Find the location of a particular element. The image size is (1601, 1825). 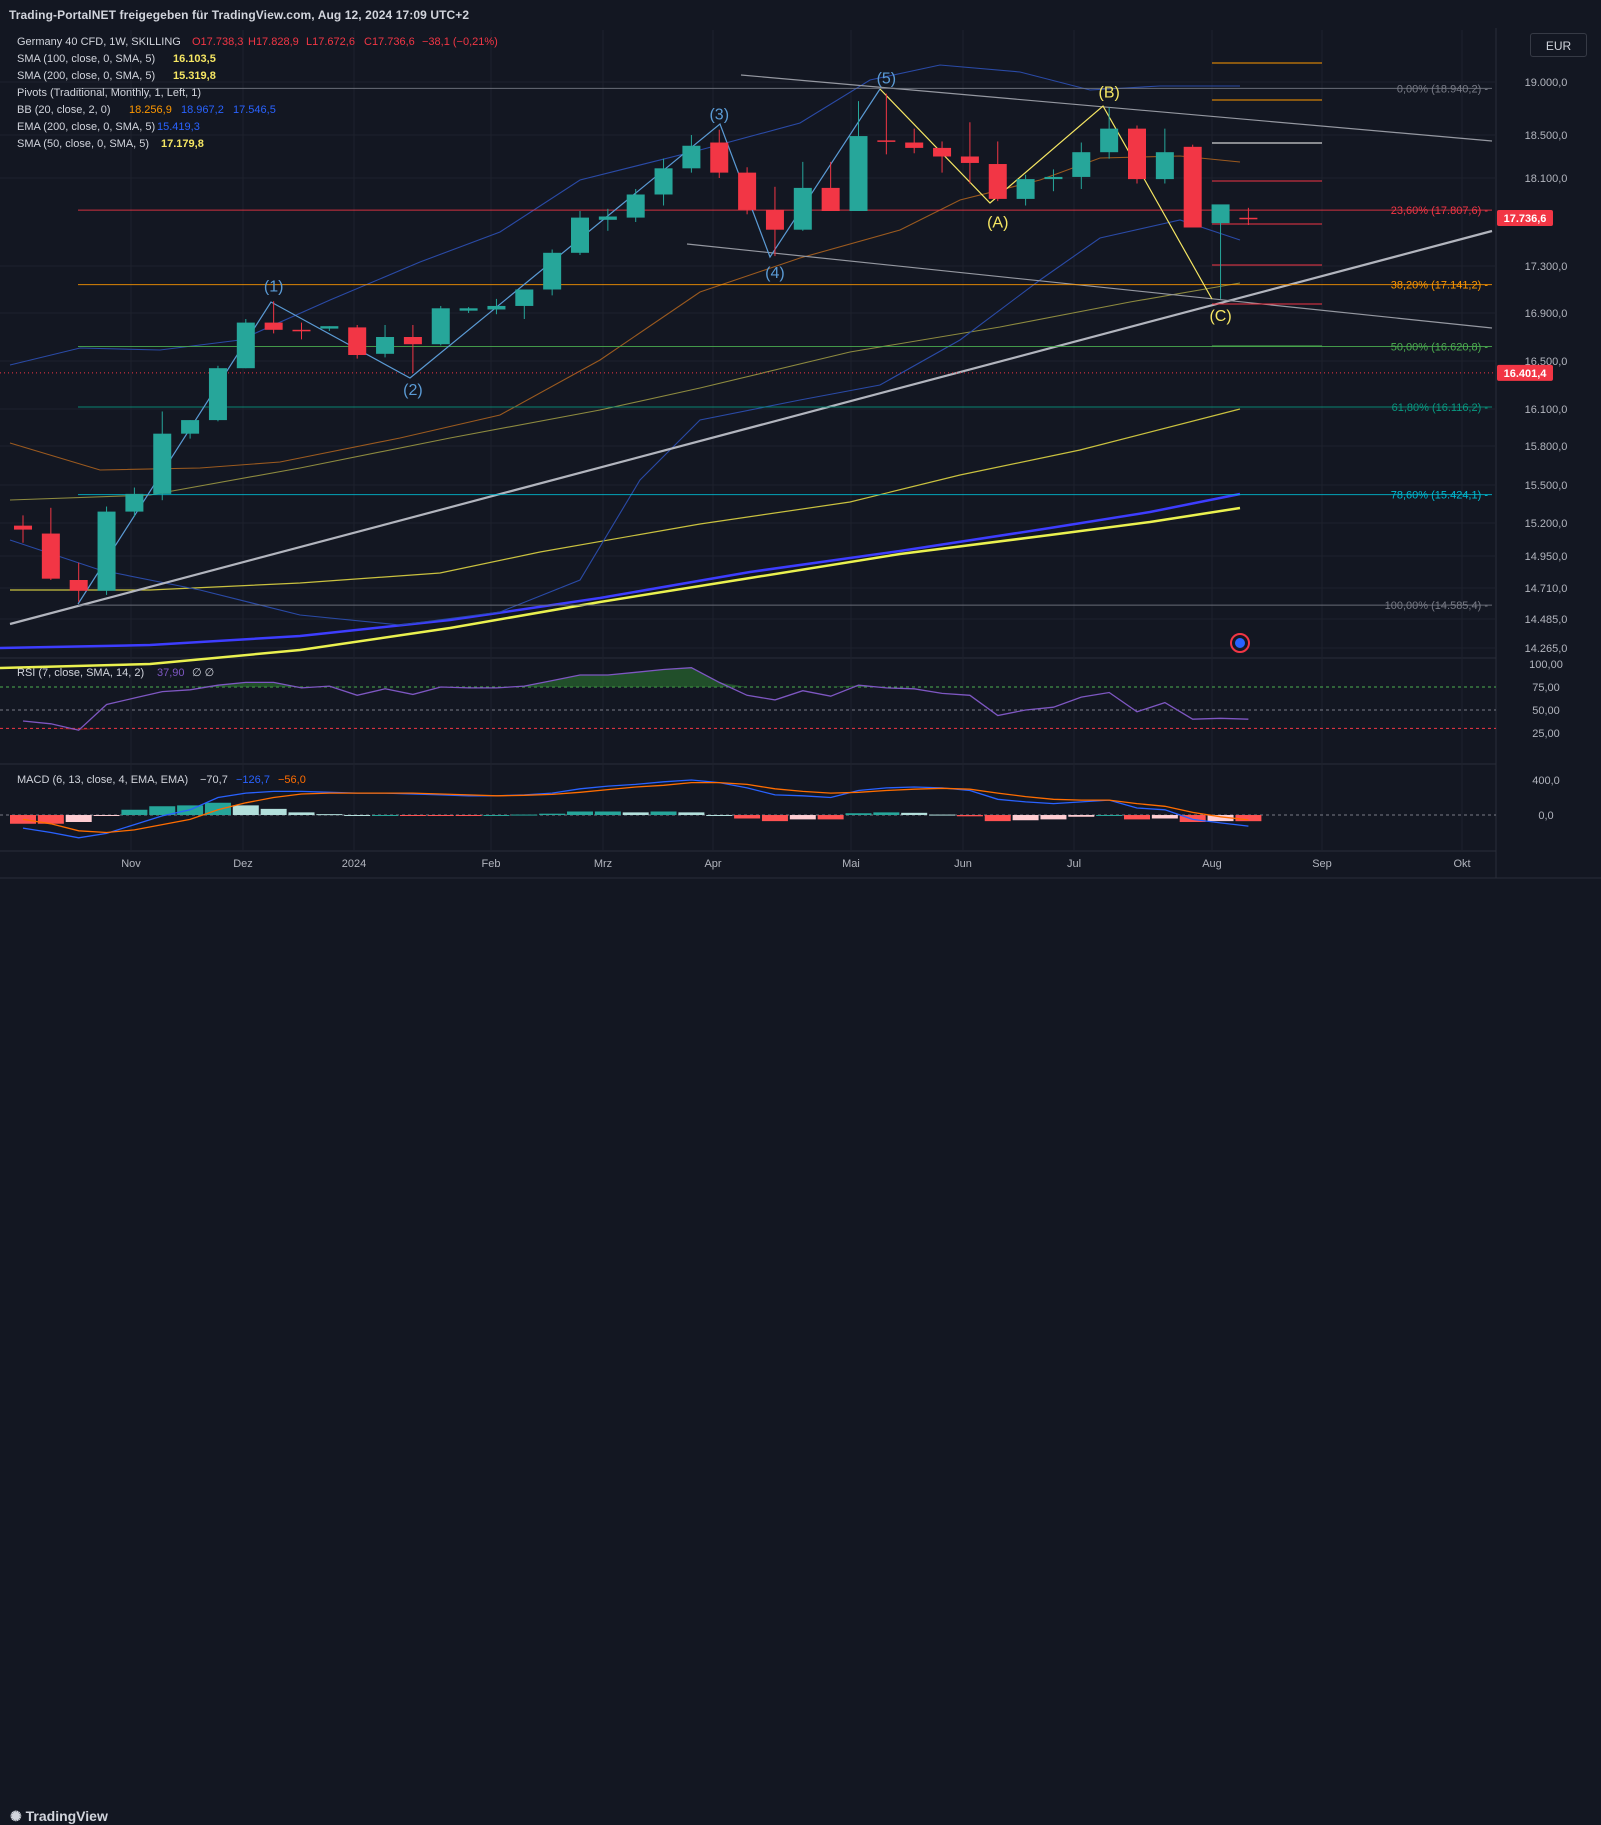

sma-100-line is located at coordinates (625, 499).